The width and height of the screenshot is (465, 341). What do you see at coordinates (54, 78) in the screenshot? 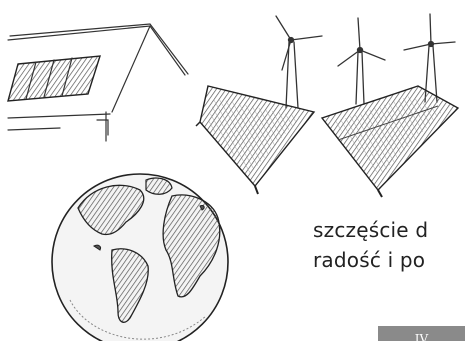
I see `roof-solar-panel` at bounding box center [54, 78].